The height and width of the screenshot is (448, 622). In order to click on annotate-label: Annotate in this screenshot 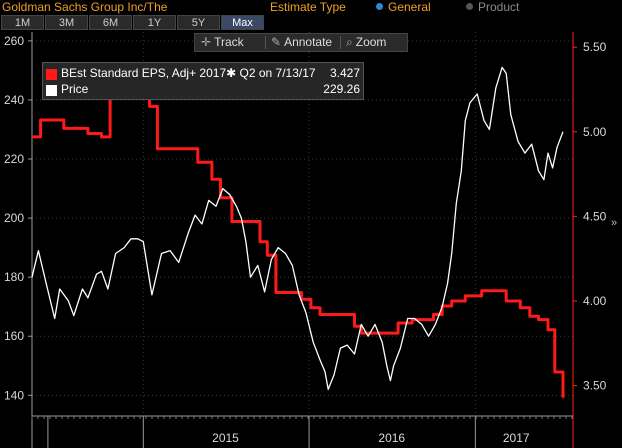, I will do `click(308, 42)`.